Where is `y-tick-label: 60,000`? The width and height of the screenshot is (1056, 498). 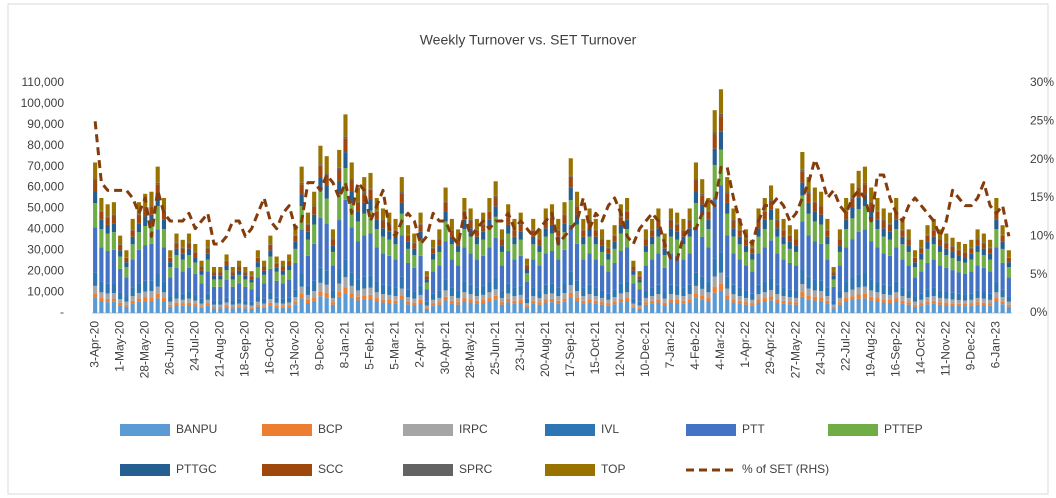 y-tick-label: 60,000 is located at coordinates (45, 187).